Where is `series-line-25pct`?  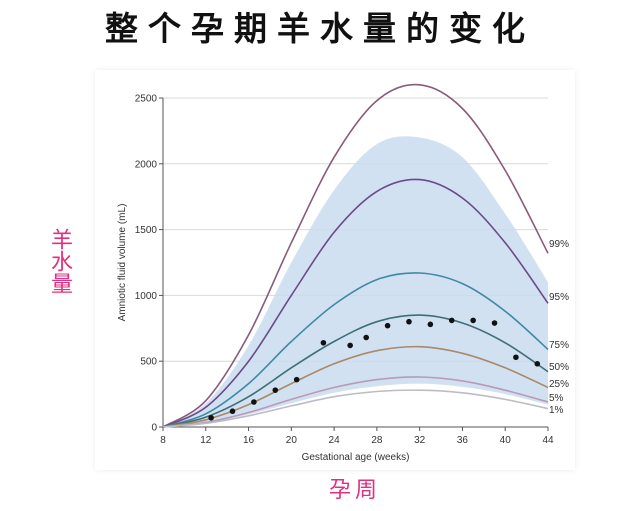 series-line-25pct is located at coordinates (355, 386).